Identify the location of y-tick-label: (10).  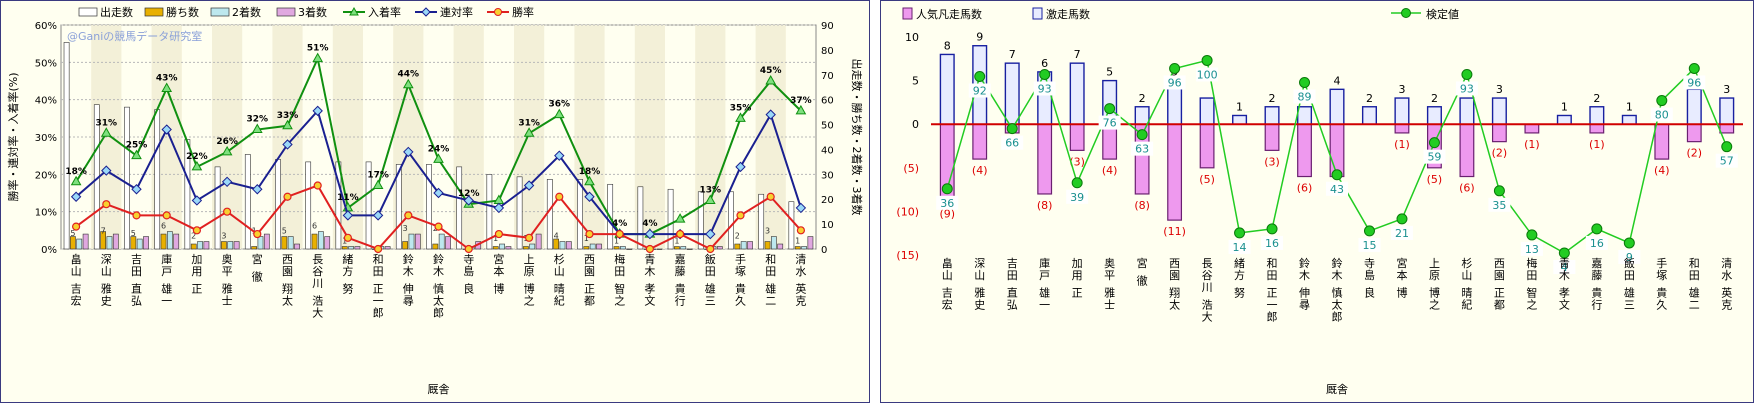
(907, 211).